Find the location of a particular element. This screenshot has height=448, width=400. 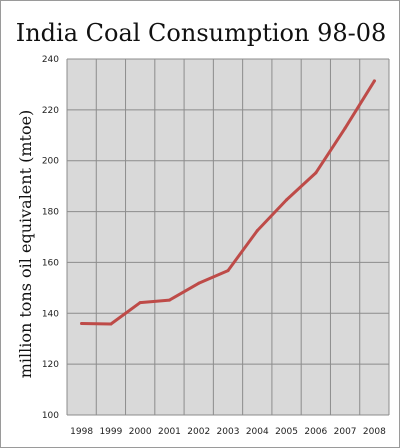

data-point-1999 is located at coordinates (111, 324).